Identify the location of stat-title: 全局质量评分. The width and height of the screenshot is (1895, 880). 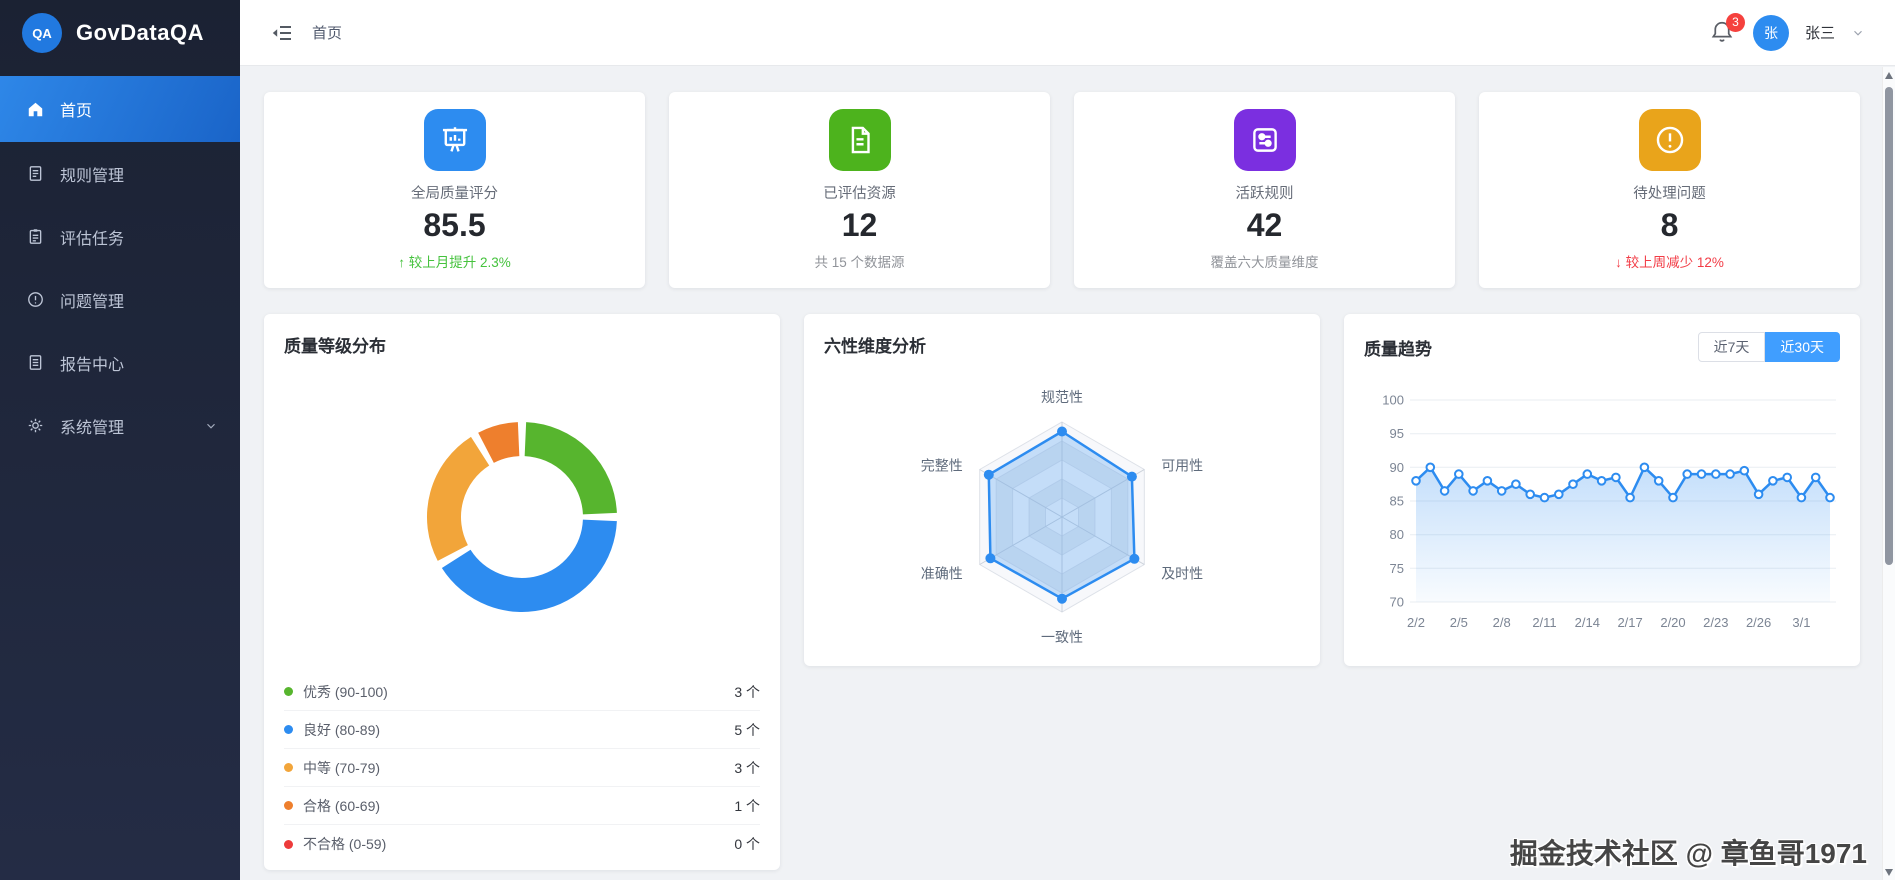
(454, 194).